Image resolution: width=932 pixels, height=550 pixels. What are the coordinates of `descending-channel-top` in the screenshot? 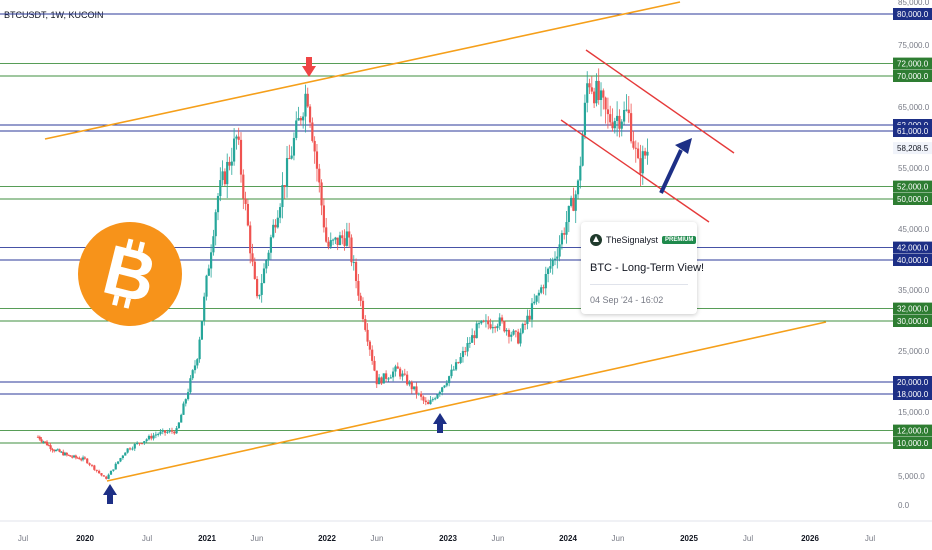 It's located at (660, 101).